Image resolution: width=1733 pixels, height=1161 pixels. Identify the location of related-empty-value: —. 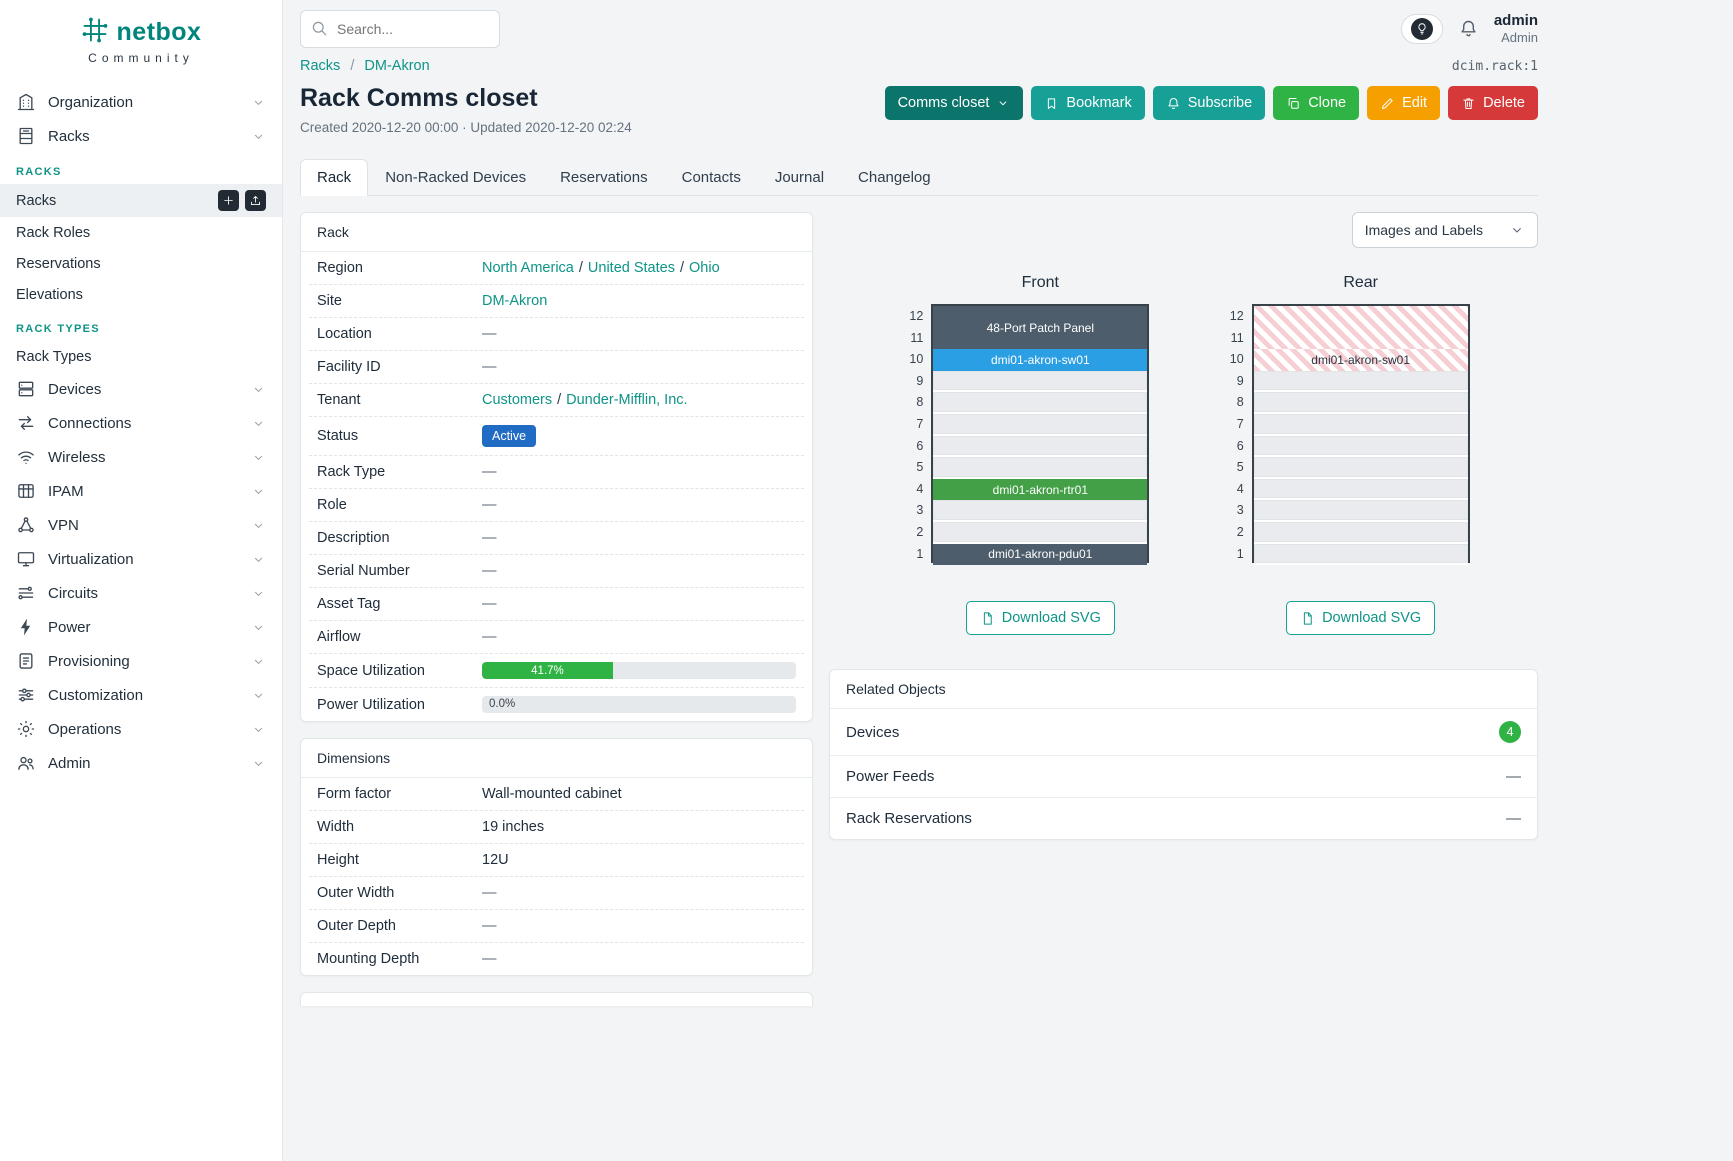
(1513, 777).